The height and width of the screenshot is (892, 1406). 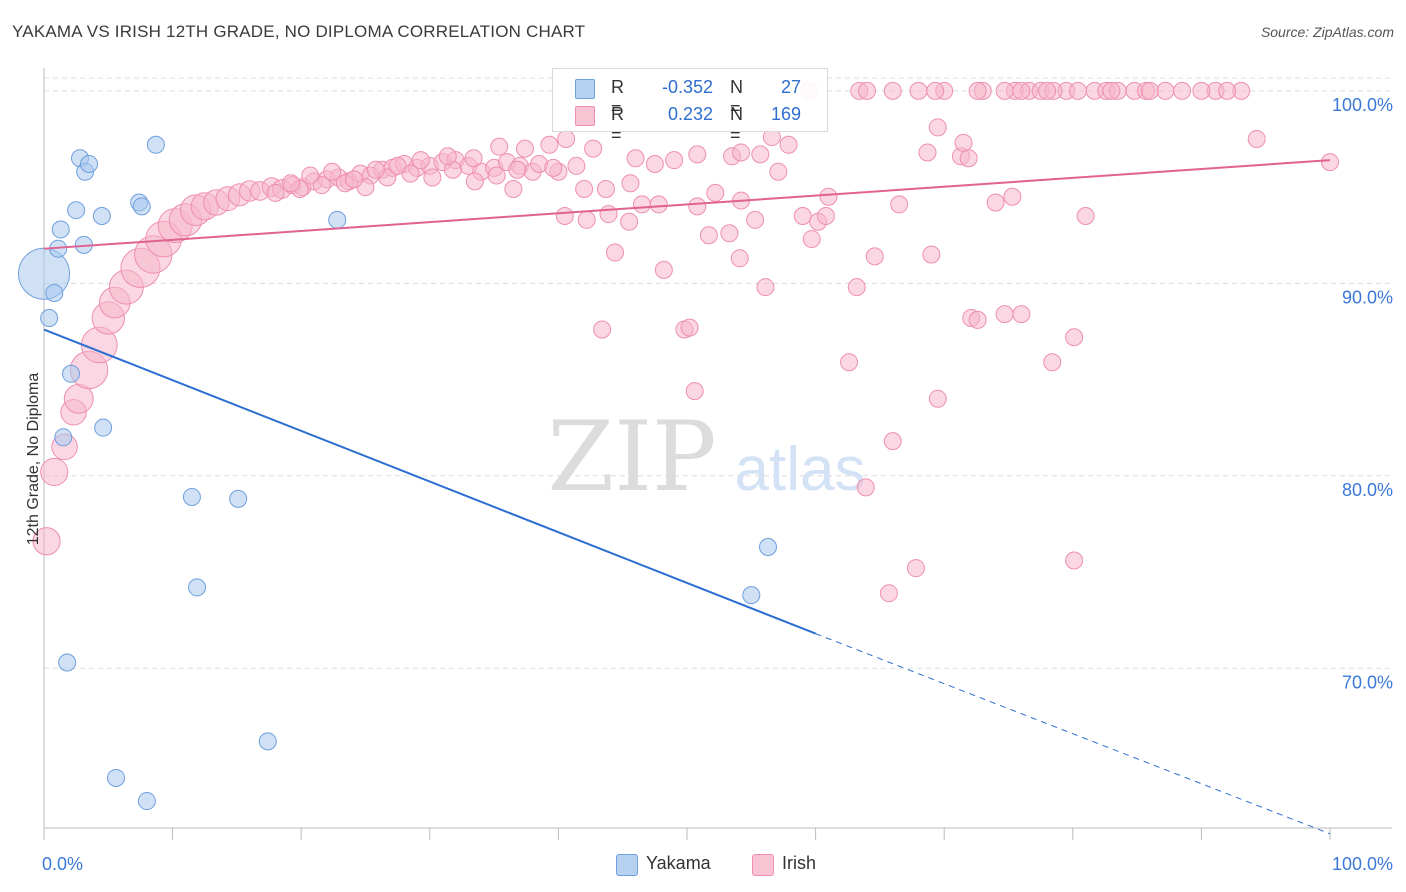 What do you see at coordinates (1327, 32) in the screenshot?
I see `source-label: Source: ZipAtlas.com` at bounding box center [1327, 32].